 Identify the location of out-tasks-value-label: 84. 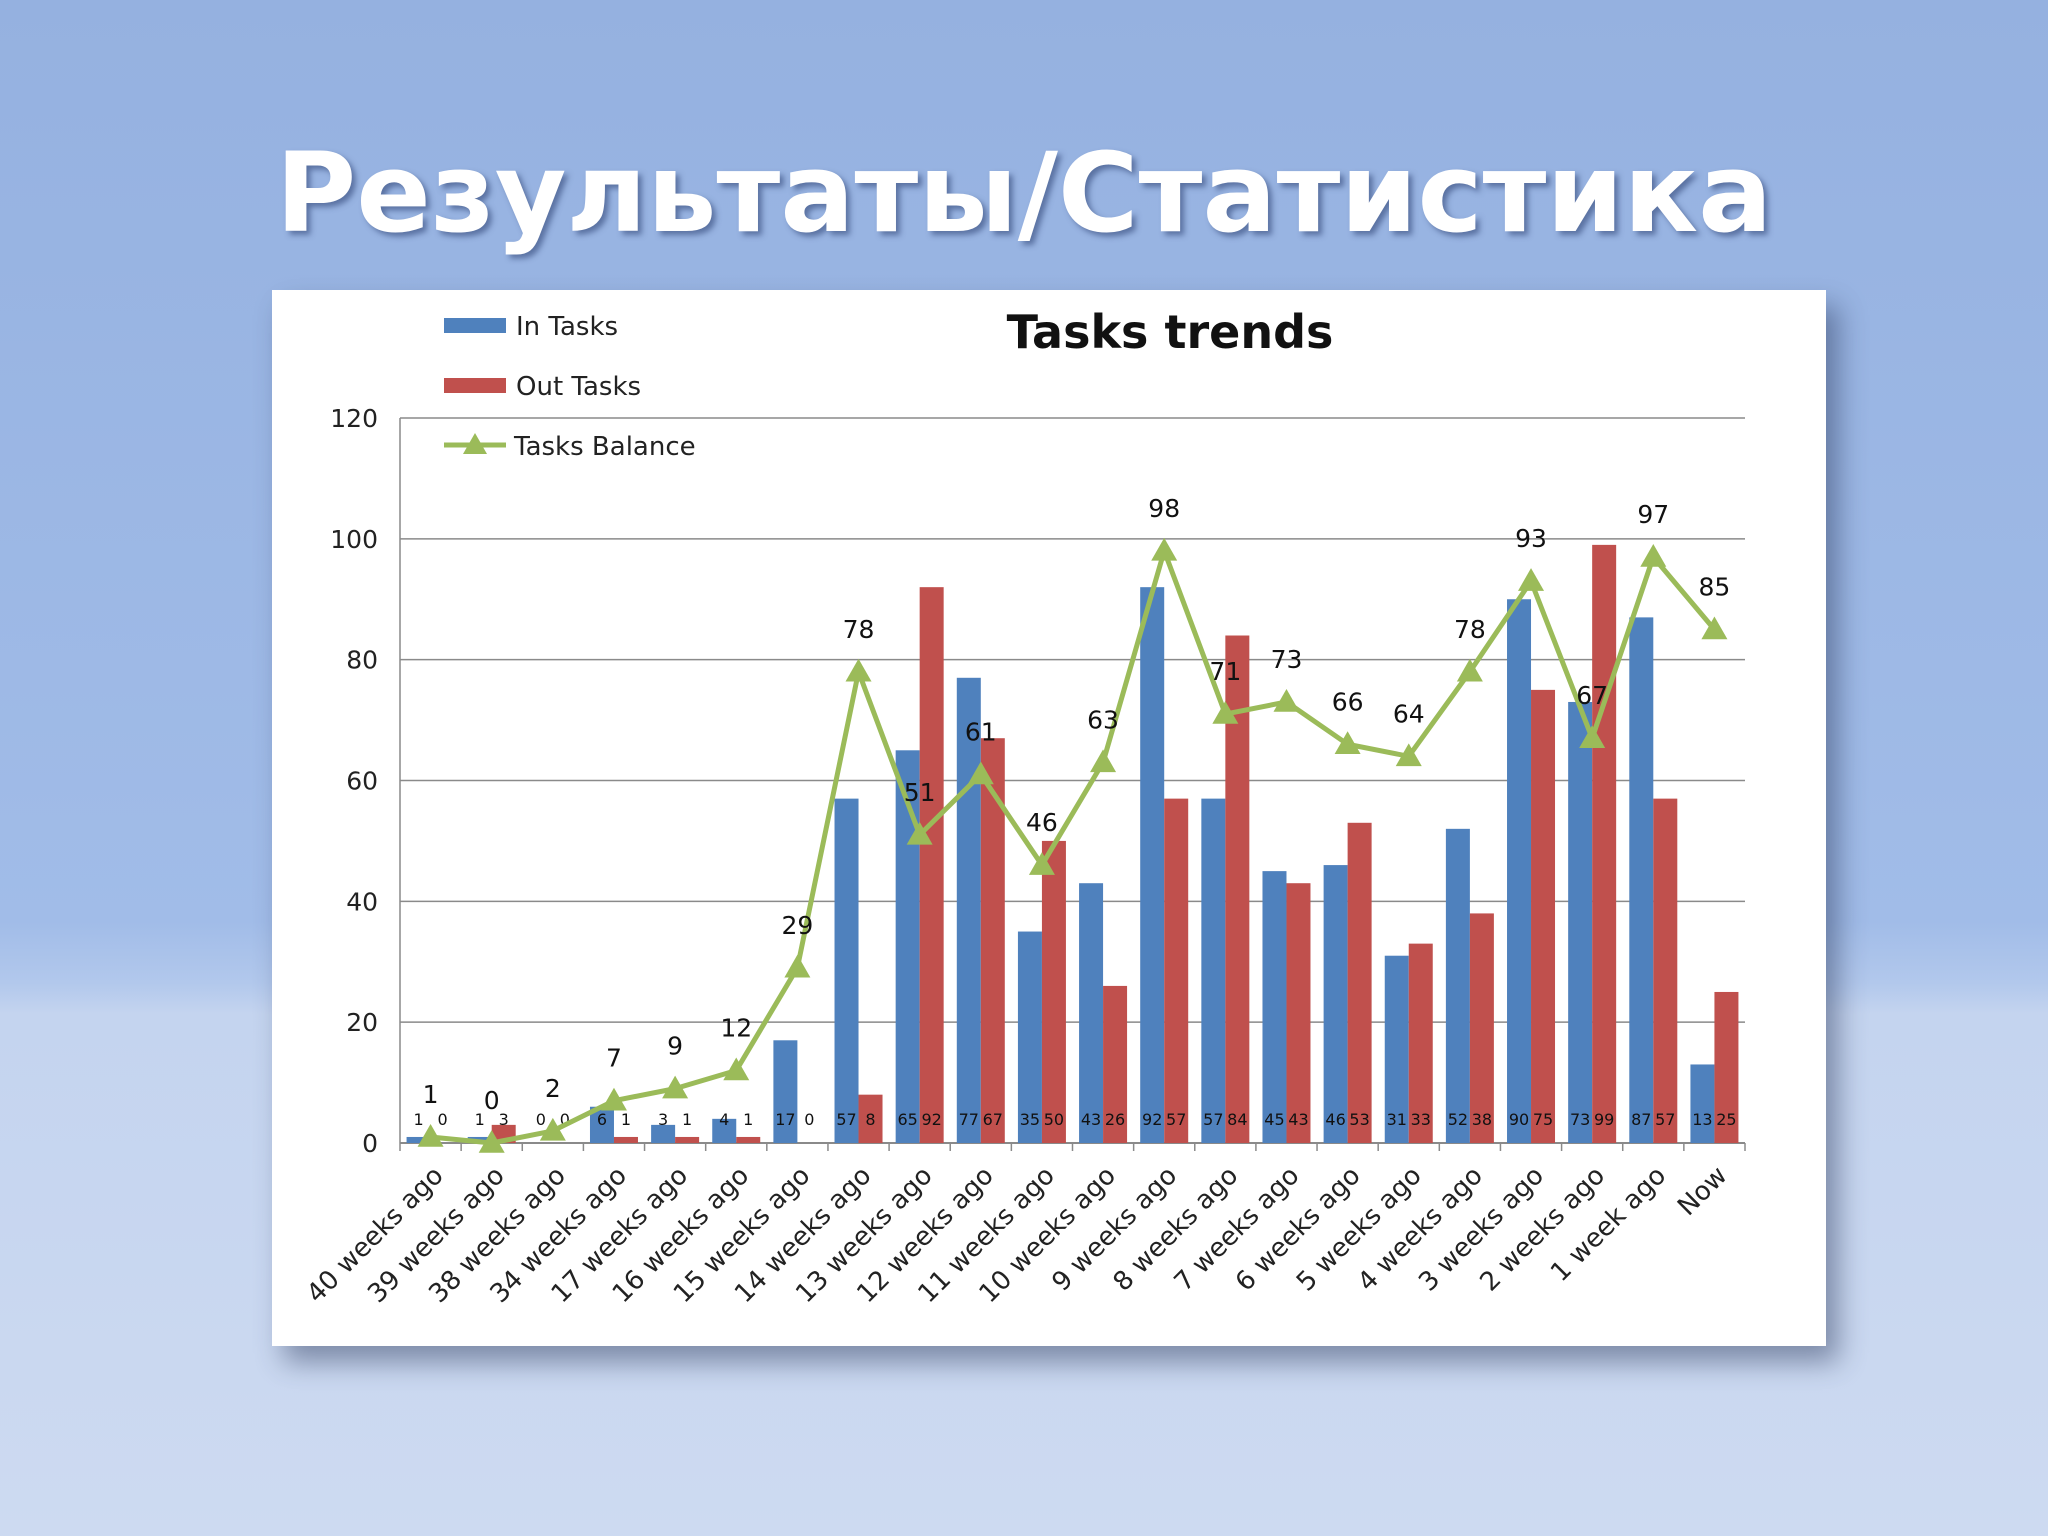
(1237, 1119).